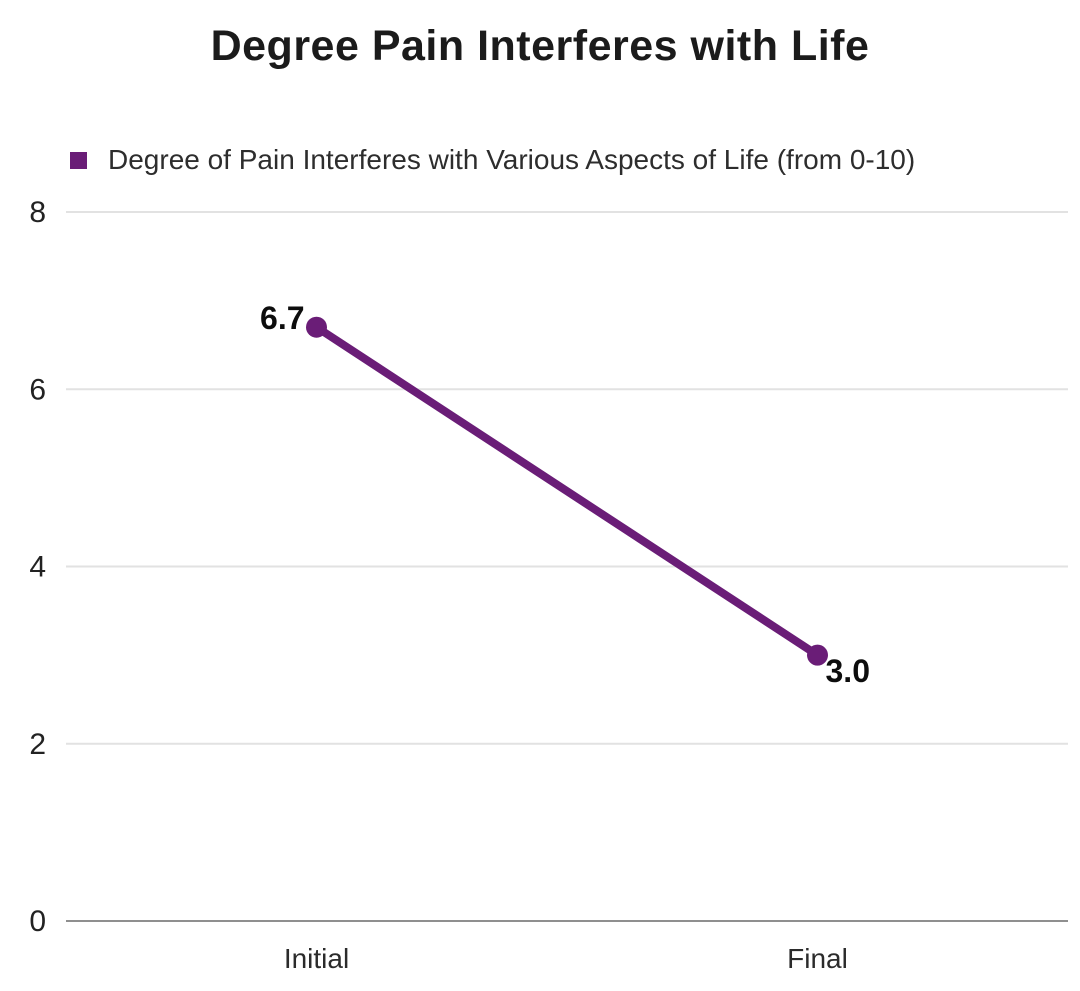 Image resolution: width=1080 pixels, height=991 pixels. Describe the element at coordinates (316, 958) in the screenshot. I see `x-category-label: Initial` at that location.